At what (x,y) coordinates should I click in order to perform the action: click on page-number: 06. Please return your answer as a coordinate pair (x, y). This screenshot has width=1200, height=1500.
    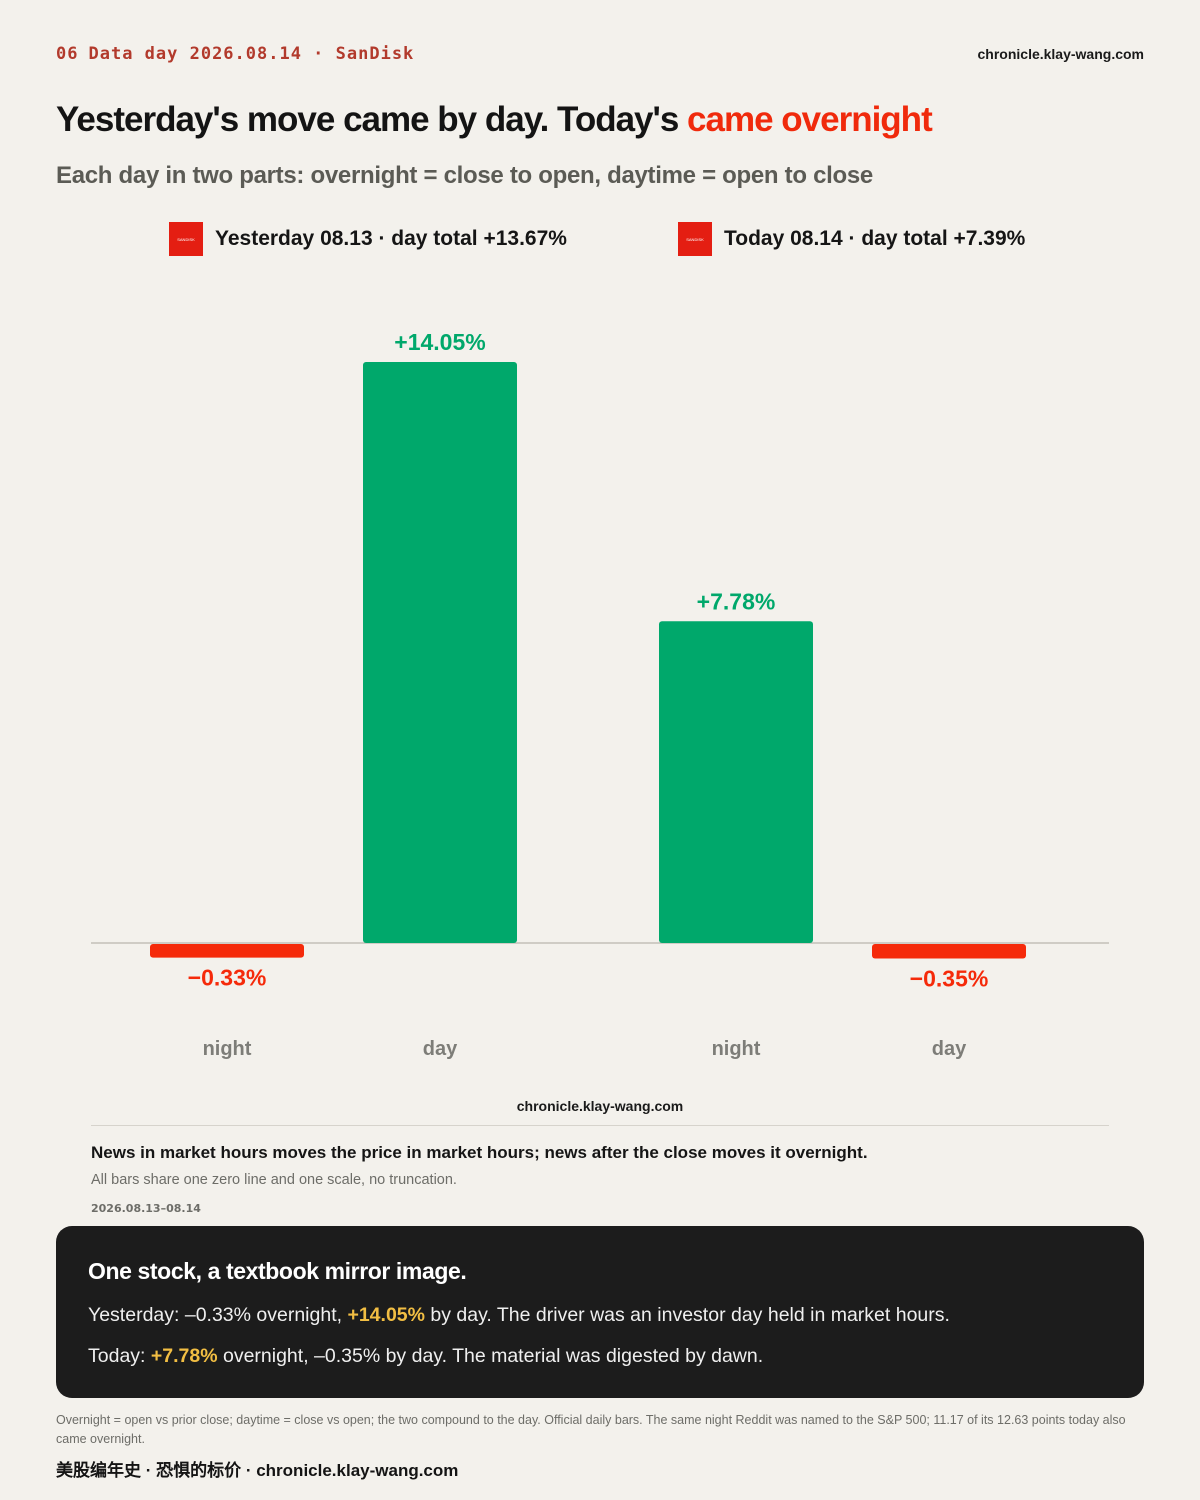
    Looking at the image, I should click on (67, 54).